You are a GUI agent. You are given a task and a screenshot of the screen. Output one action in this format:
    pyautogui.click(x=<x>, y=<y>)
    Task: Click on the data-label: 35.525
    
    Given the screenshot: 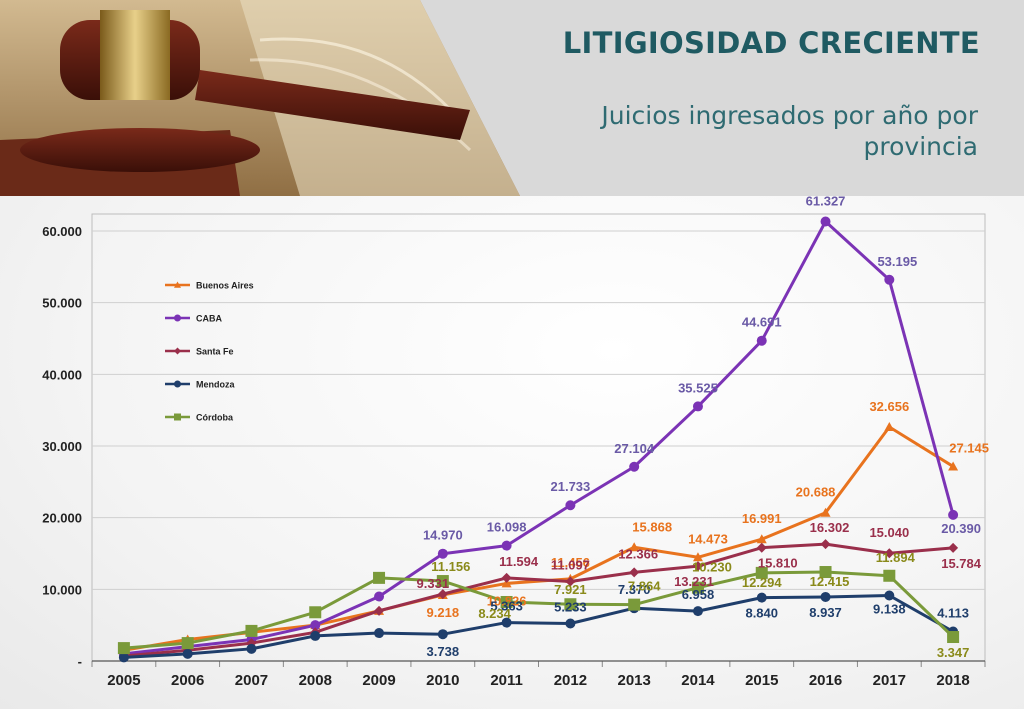 What is the action you would take?
    pyautogui.click(x=698, y=387)
    